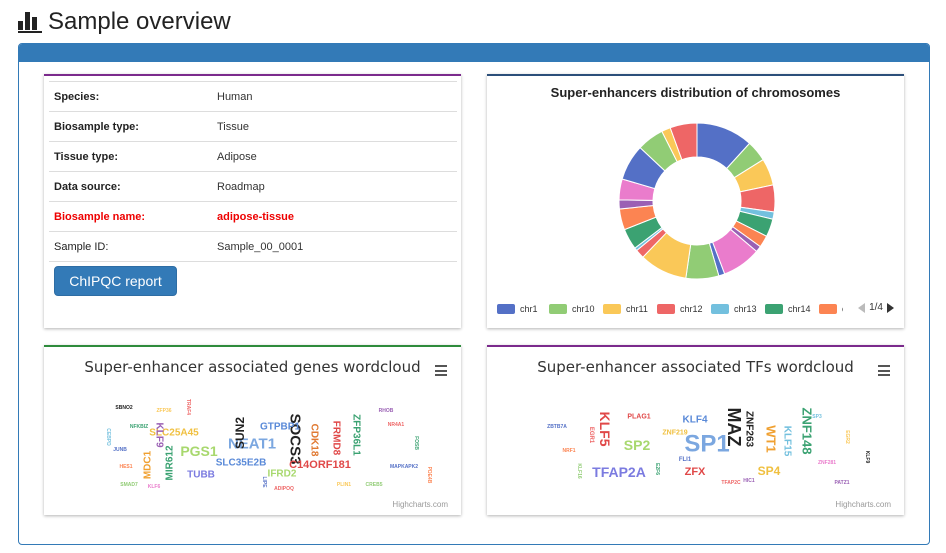 This screenshot has height=553, width=946. Describe the element at coordinates (374, 485) in the screenshot. I see `wordcloud-word: CREB5` at that location.